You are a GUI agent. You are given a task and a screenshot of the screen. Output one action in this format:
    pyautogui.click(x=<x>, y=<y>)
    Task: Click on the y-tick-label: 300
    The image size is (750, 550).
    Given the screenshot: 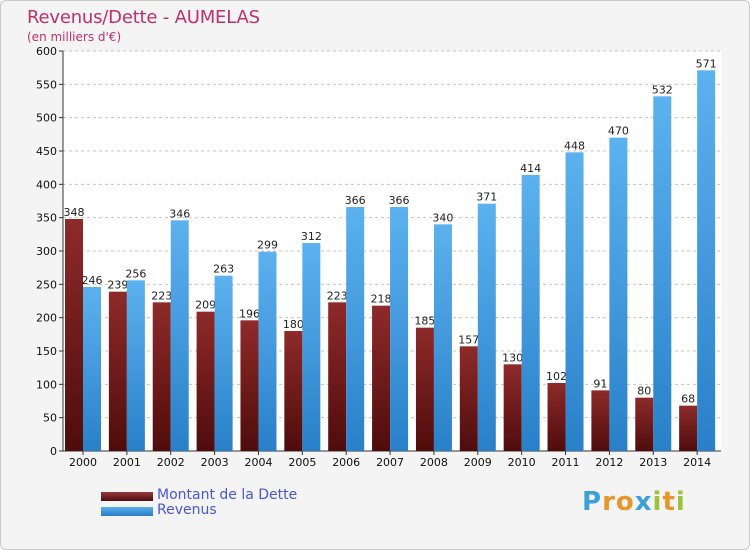 What is the action you would take?
    pyautogui.click(x=46, y=251)
    